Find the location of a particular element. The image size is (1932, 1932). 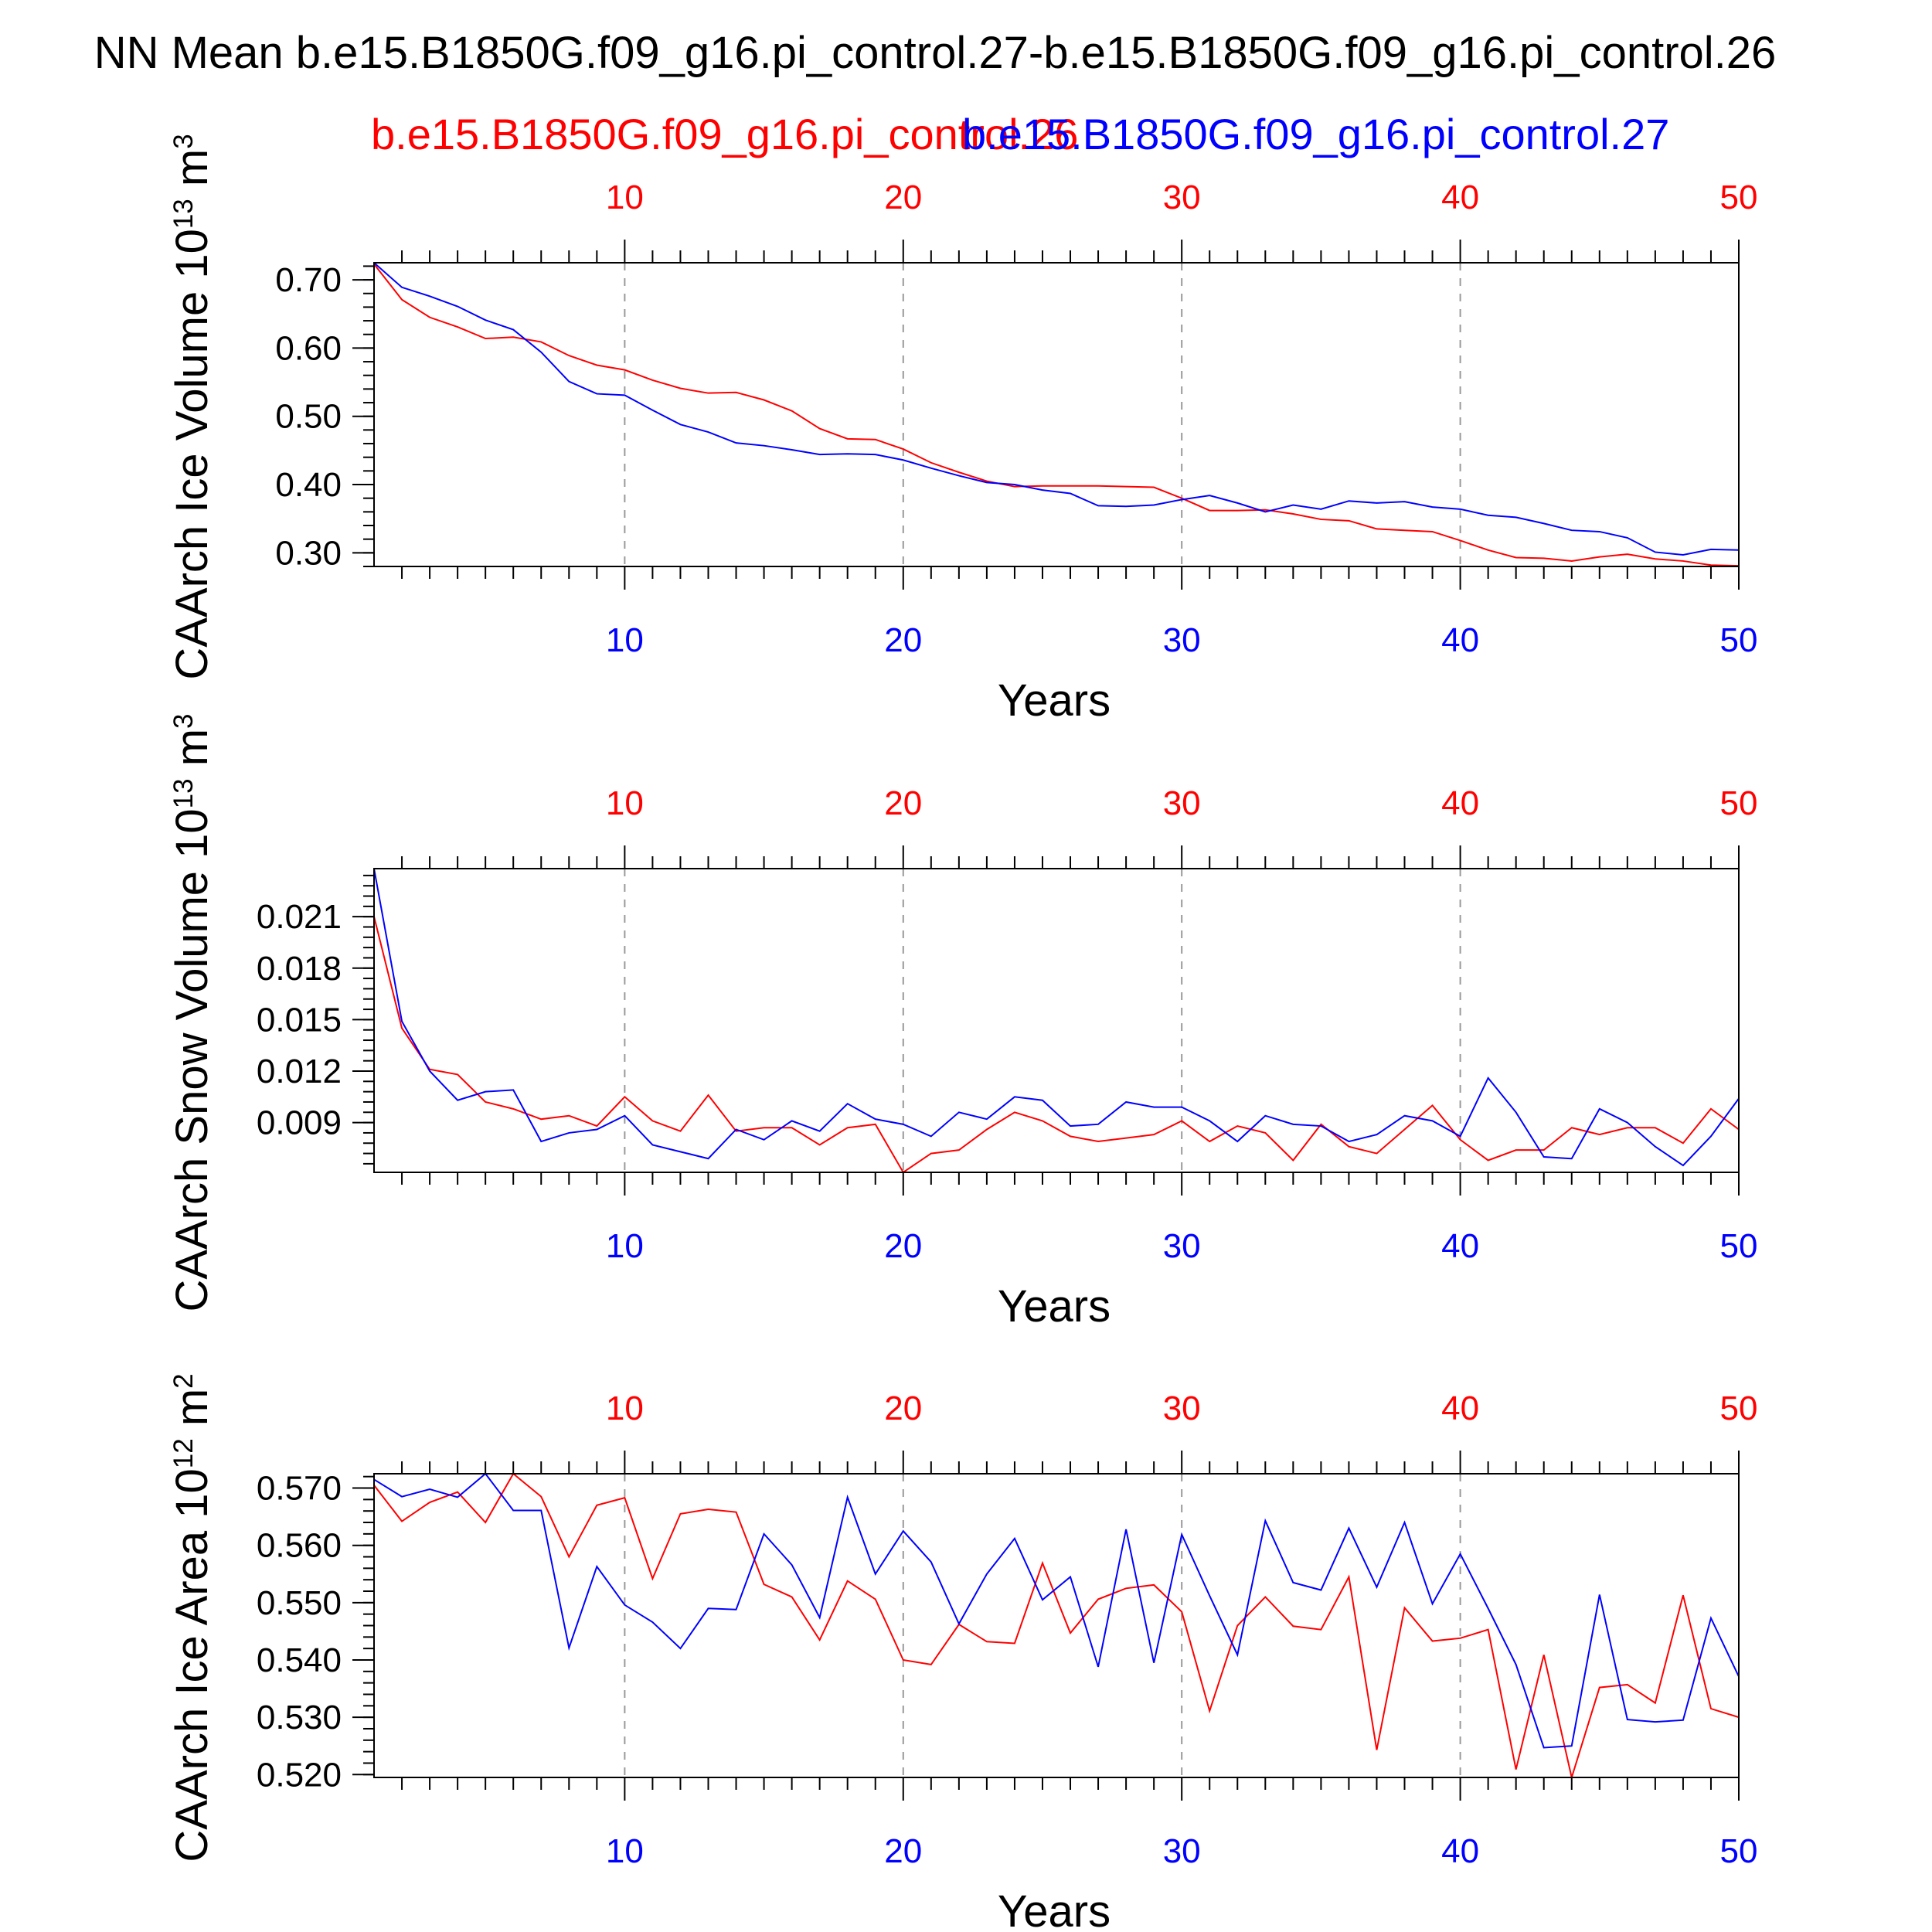

y-axis-label: CAArch Ice Volume 1013 m3 is located at coordinates (192, 407).